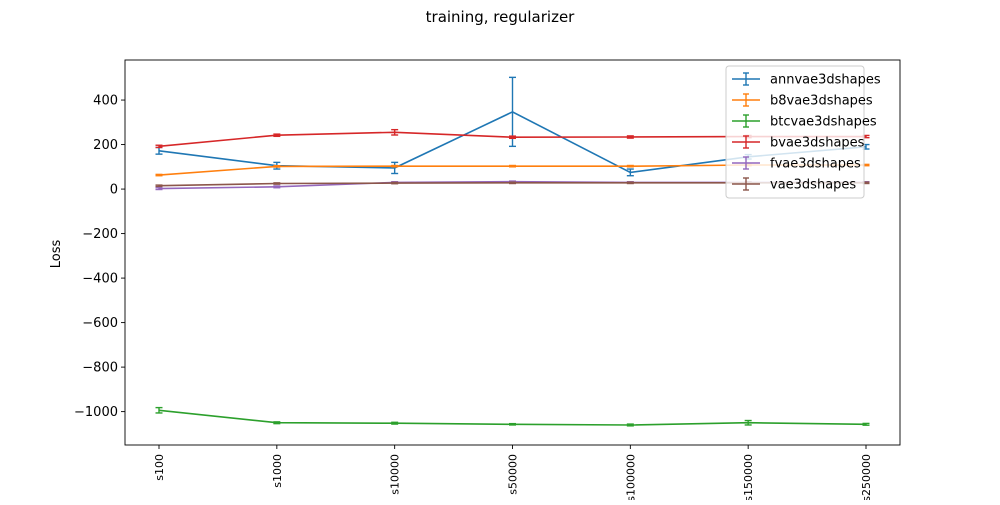 This screenshot has width=1000, height=505. Describe the element at coordinates (825, 80) in the screenshot. I see `legend-label: annvae3dshapes` at that location.